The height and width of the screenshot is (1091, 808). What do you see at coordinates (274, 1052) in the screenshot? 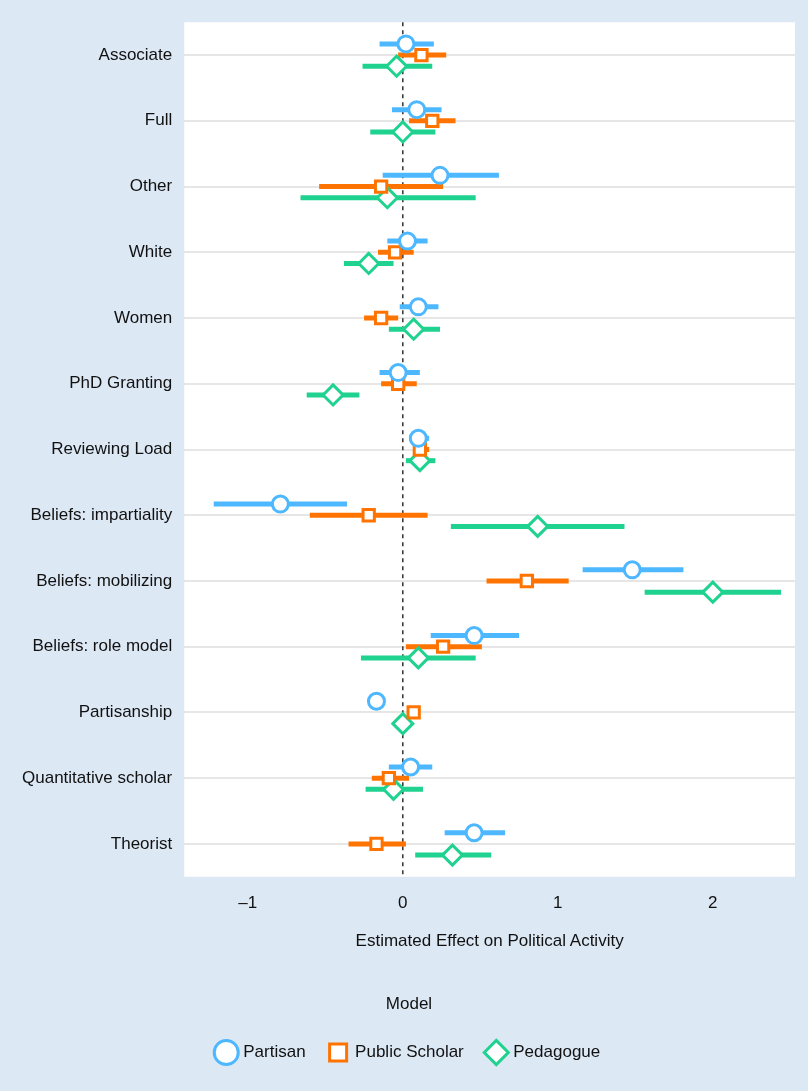
I see `legend-label: Partisan` at bounding box center [274, 1052].